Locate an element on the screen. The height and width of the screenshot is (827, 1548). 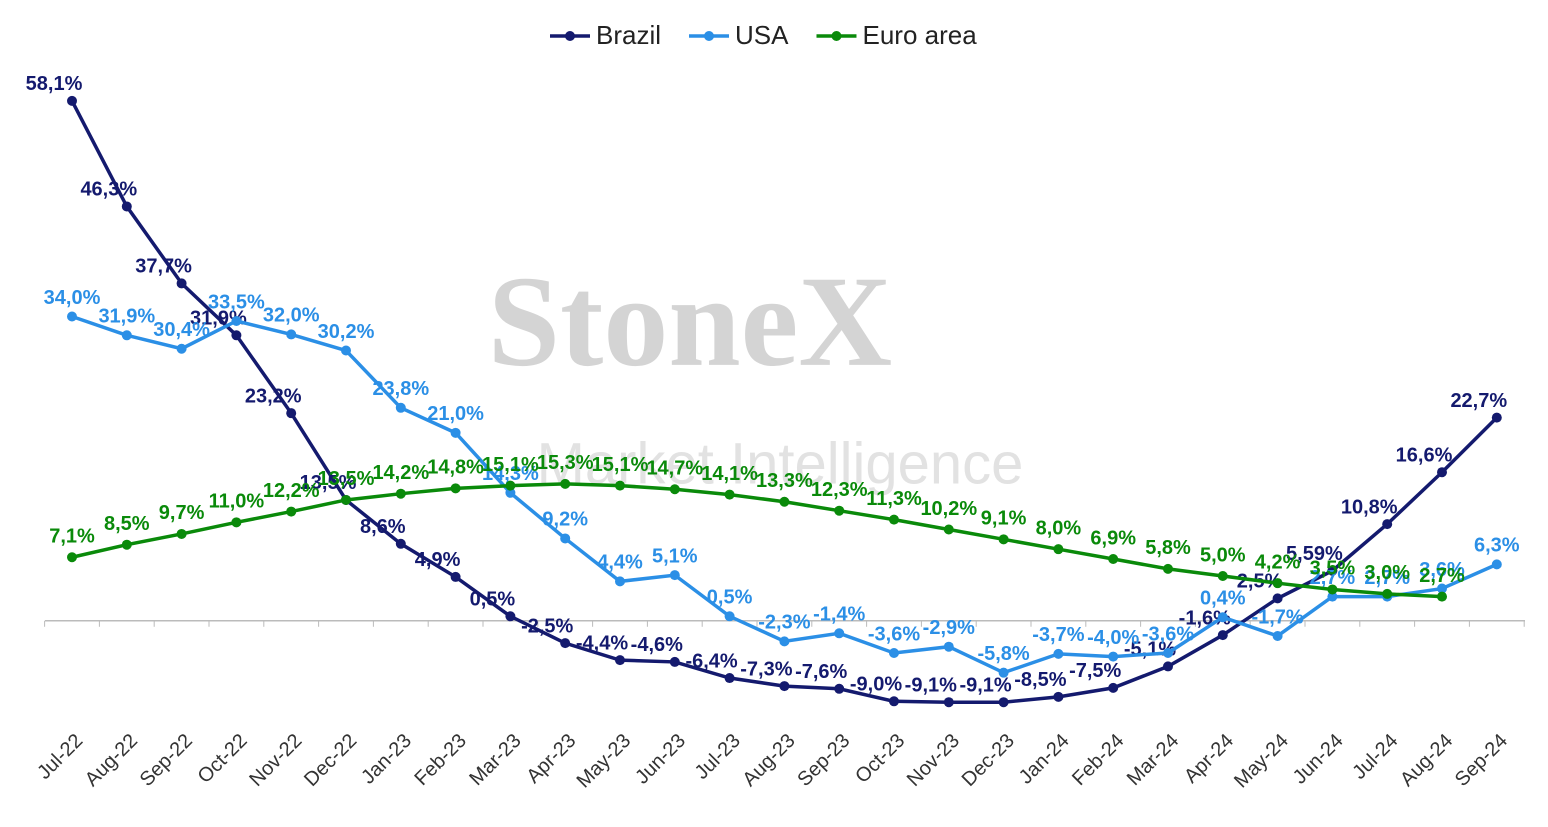
x-tick-label: Jan-23 is located at coordinates (386, 759).